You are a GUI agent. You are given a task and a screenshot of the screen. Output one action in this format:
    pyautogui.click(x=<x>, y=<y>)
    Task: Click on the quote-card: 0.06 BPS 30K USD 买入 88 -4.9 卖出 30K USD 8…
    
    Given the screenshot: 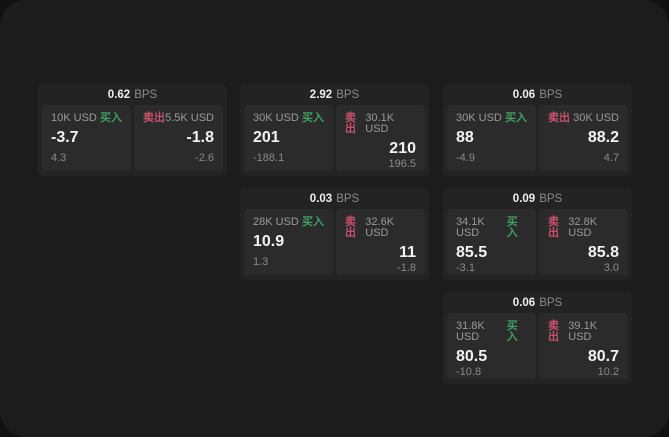 What is the action you would take?
    pyautogui.click(x=537, y=130)
    